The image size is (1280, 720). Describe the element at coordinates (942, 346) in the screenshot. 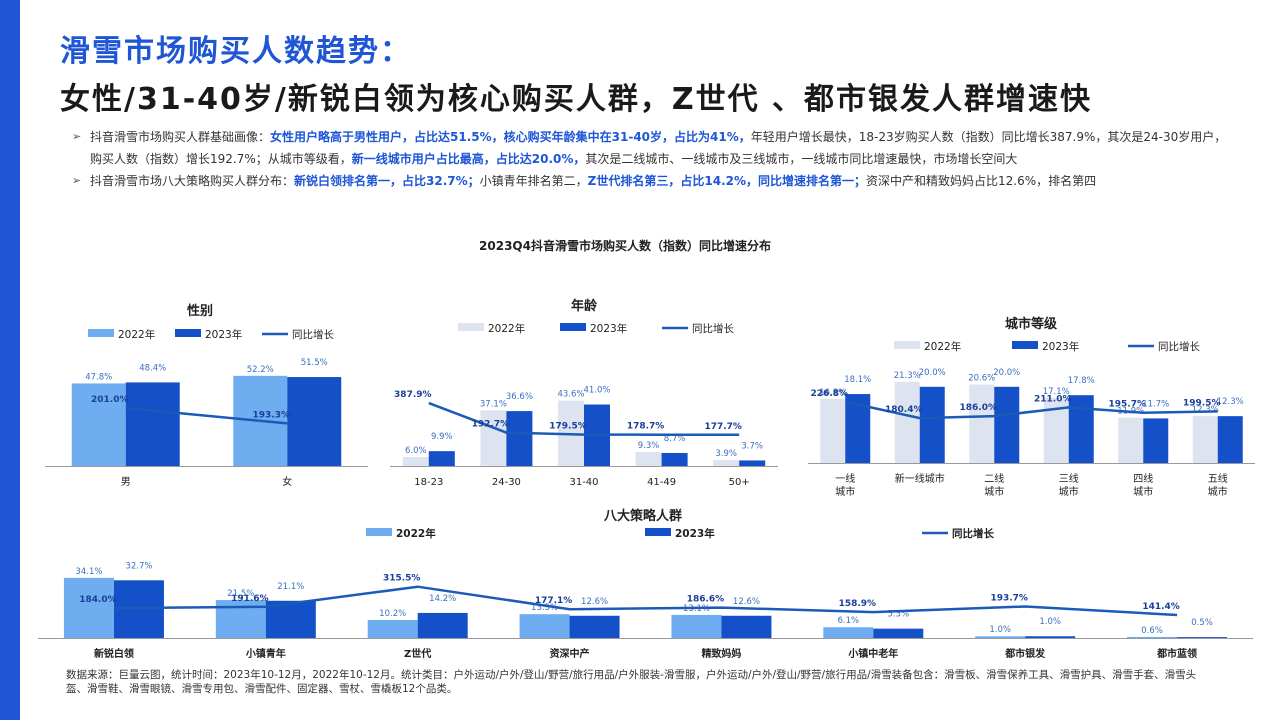

I see `chart3-legend-label: 2022年` at that location.